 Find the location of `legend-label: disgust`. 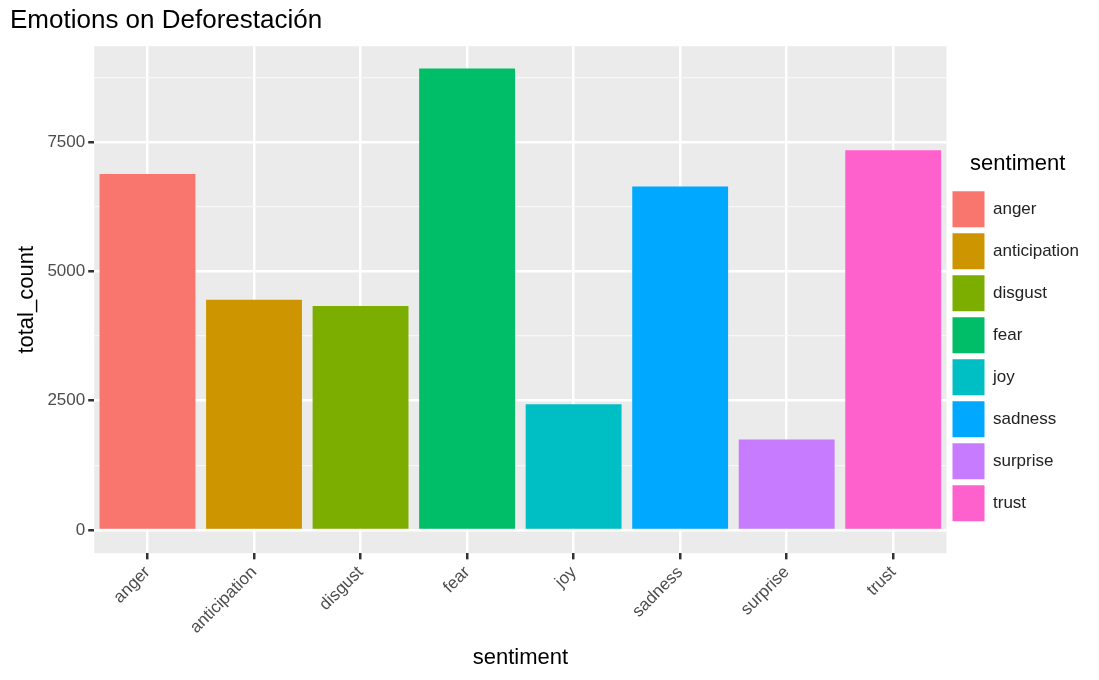

legend-label: disgust is located at coordinates (1020, 292).